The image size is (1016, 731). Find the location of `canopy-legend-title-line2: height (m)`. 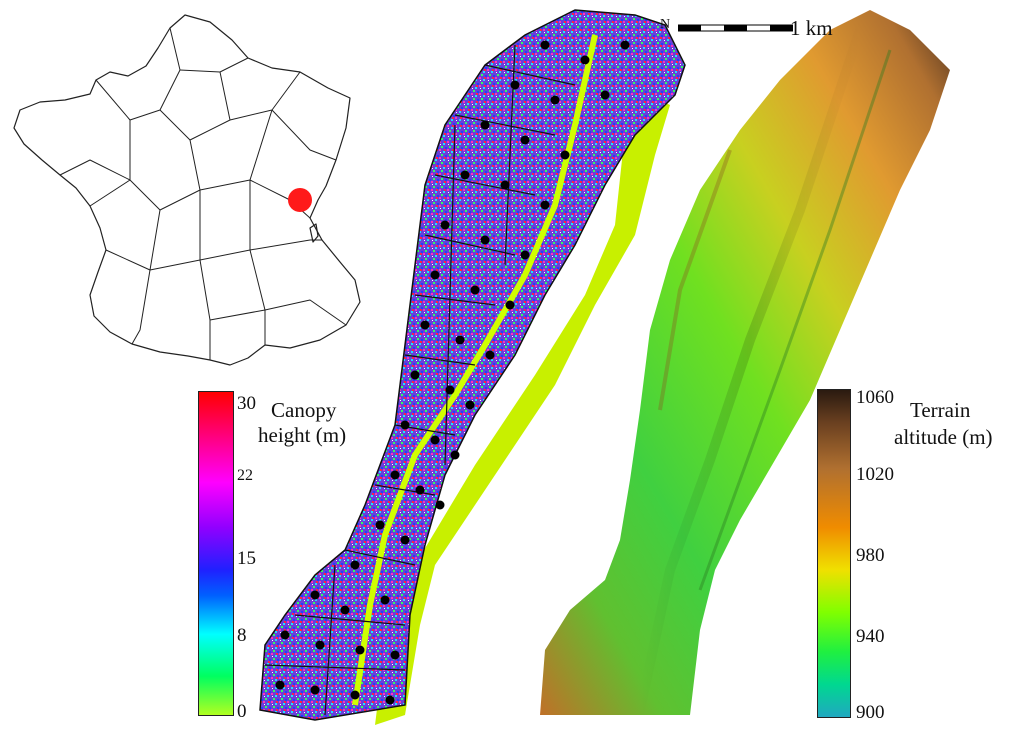

canopy-legend-title-line2: height (m) is located at coordinates (302, 435).